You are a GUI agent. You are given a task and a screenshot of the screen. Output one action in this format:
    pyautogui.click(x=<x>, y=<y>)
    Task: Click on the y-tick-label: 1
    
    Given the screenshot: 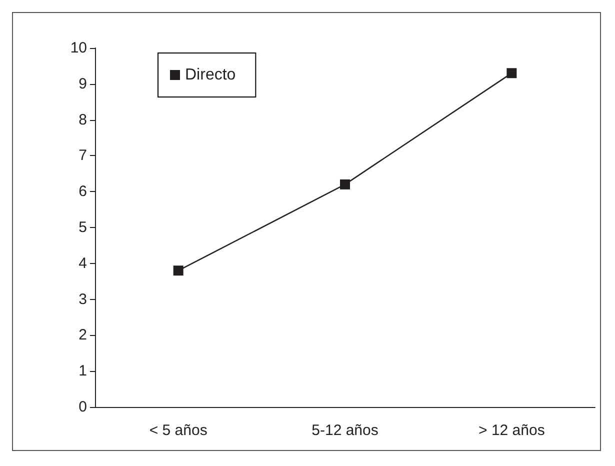 What is the action you would take?
    pyautogui.click(x=82, y=371)
    